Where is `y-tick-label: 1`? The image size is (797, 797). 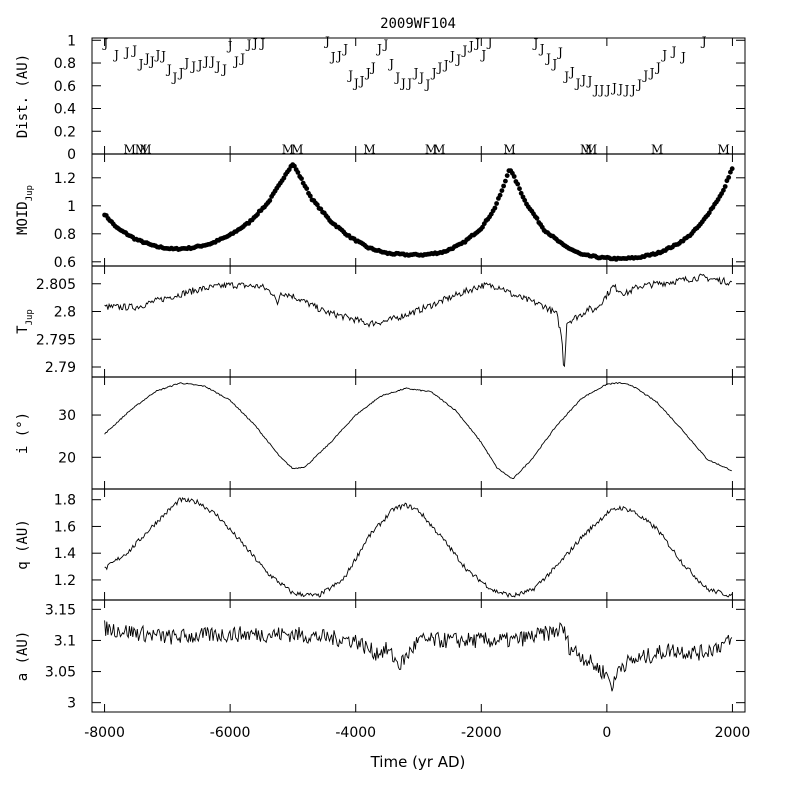
y-tick-label: 1 is located at coordinates (71, 207).